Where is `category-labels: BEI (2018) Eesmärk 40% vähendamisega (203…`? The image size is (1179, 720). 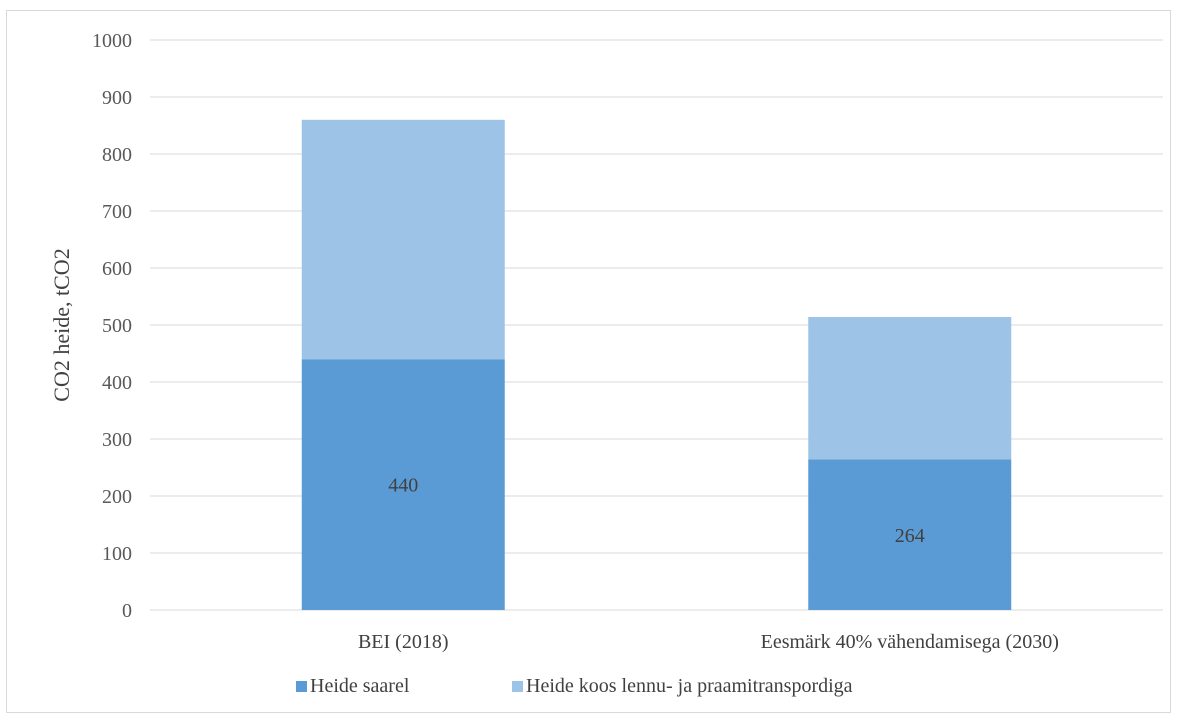 category-labels: BEI (2018) Eesmärk 40% vähendamisega (203… is located at coordinates (708, 642).